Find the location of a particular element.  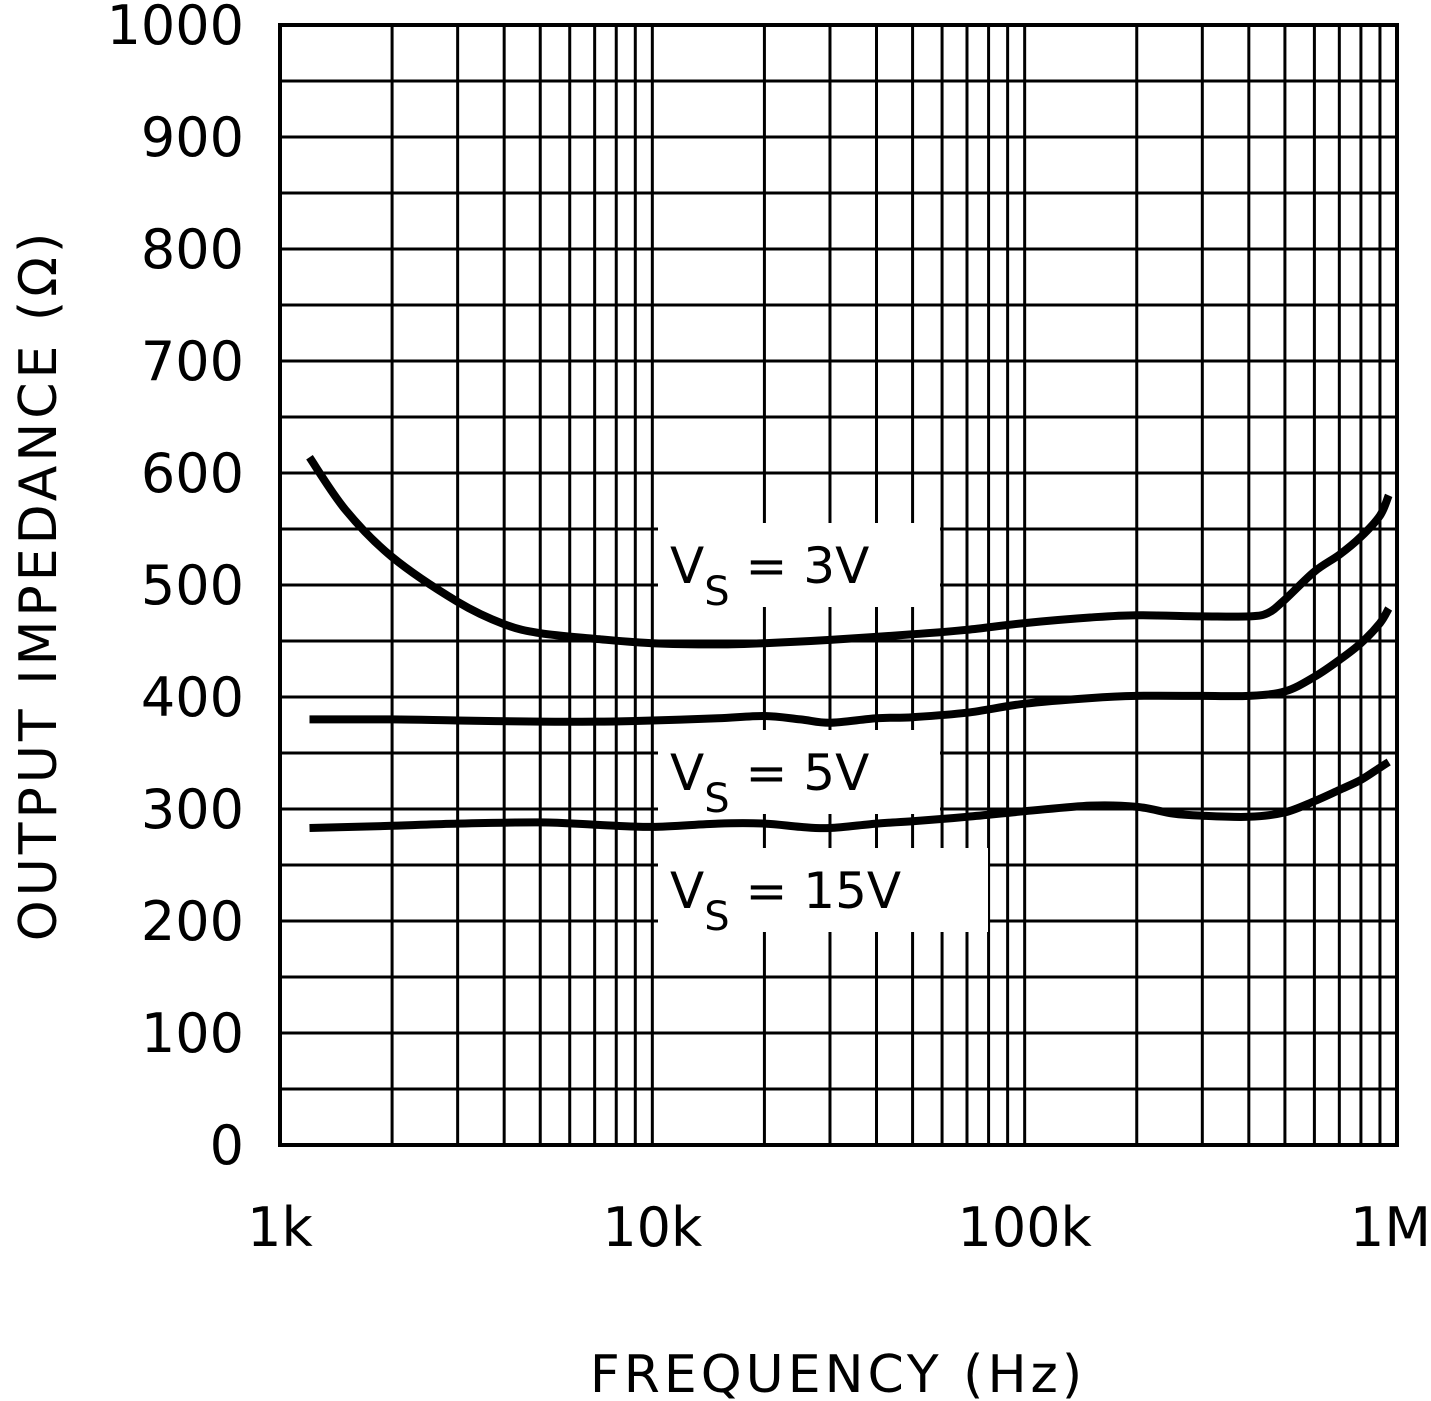

series-labels: VS = 3V VS = 5V VS = 15V is located at coordinates (823, 731).